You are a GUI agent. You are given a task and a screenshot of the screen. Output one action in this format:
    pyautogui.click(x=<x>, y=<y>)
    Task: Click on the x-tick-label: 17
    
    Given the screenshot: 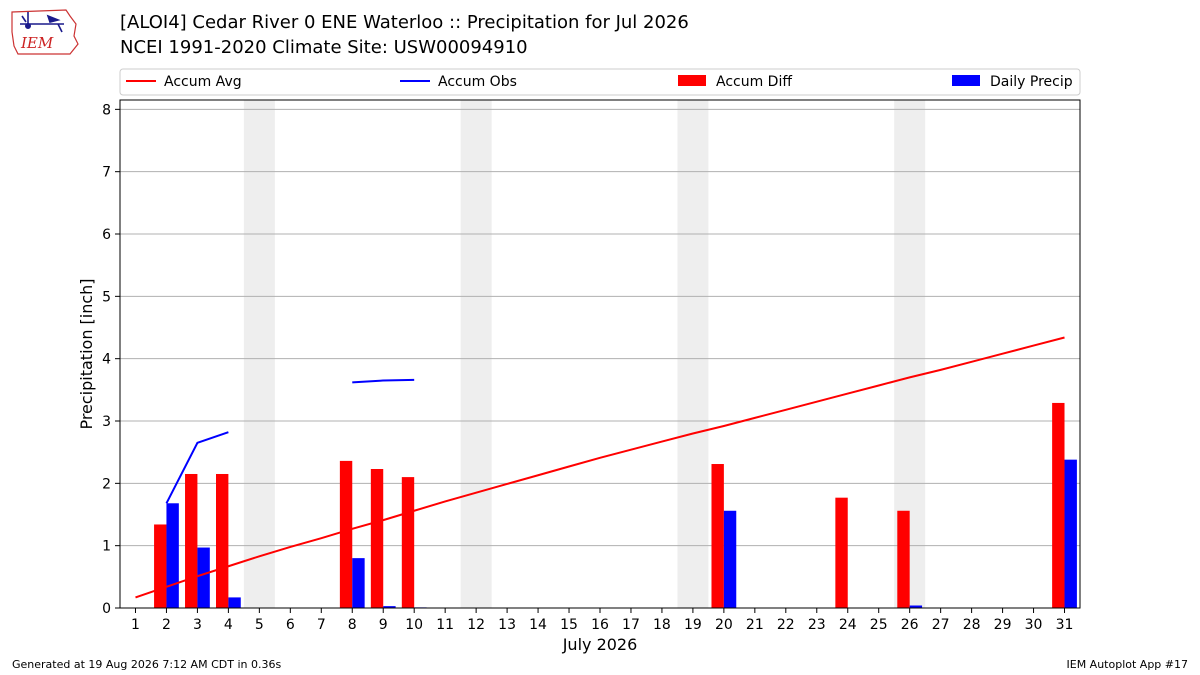 What is the action you would take?
    pyautogui.click(x=631, y=625)
    